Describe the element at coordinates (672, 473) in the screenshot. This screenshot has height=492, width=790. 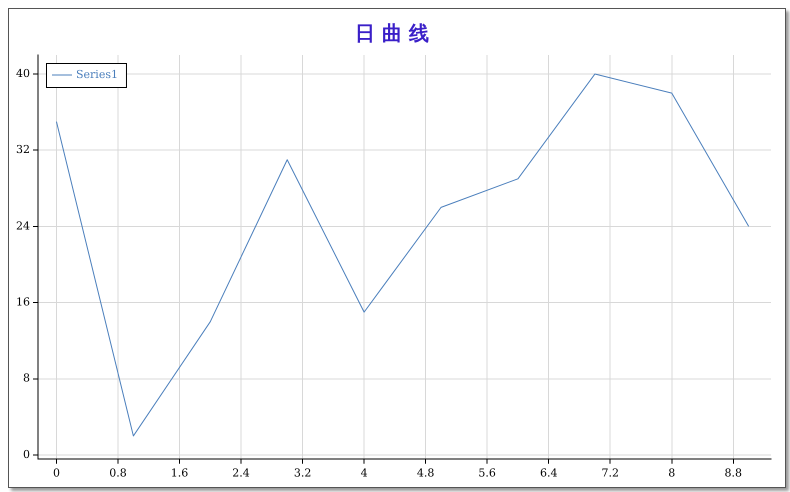
I see `x-tick-label: 8` at that location.